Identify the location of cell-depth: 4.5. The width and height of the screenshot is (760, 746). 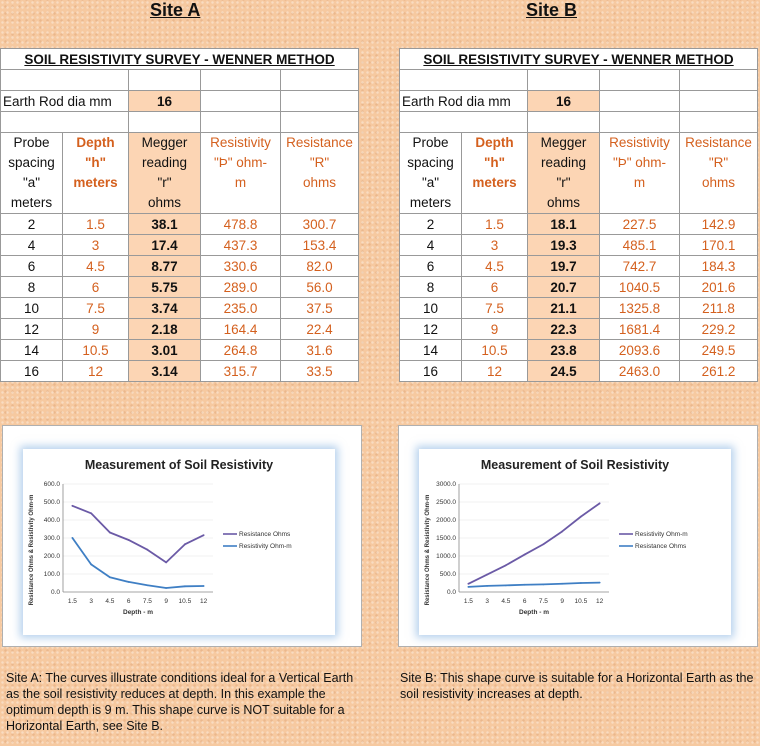
(95, 266).